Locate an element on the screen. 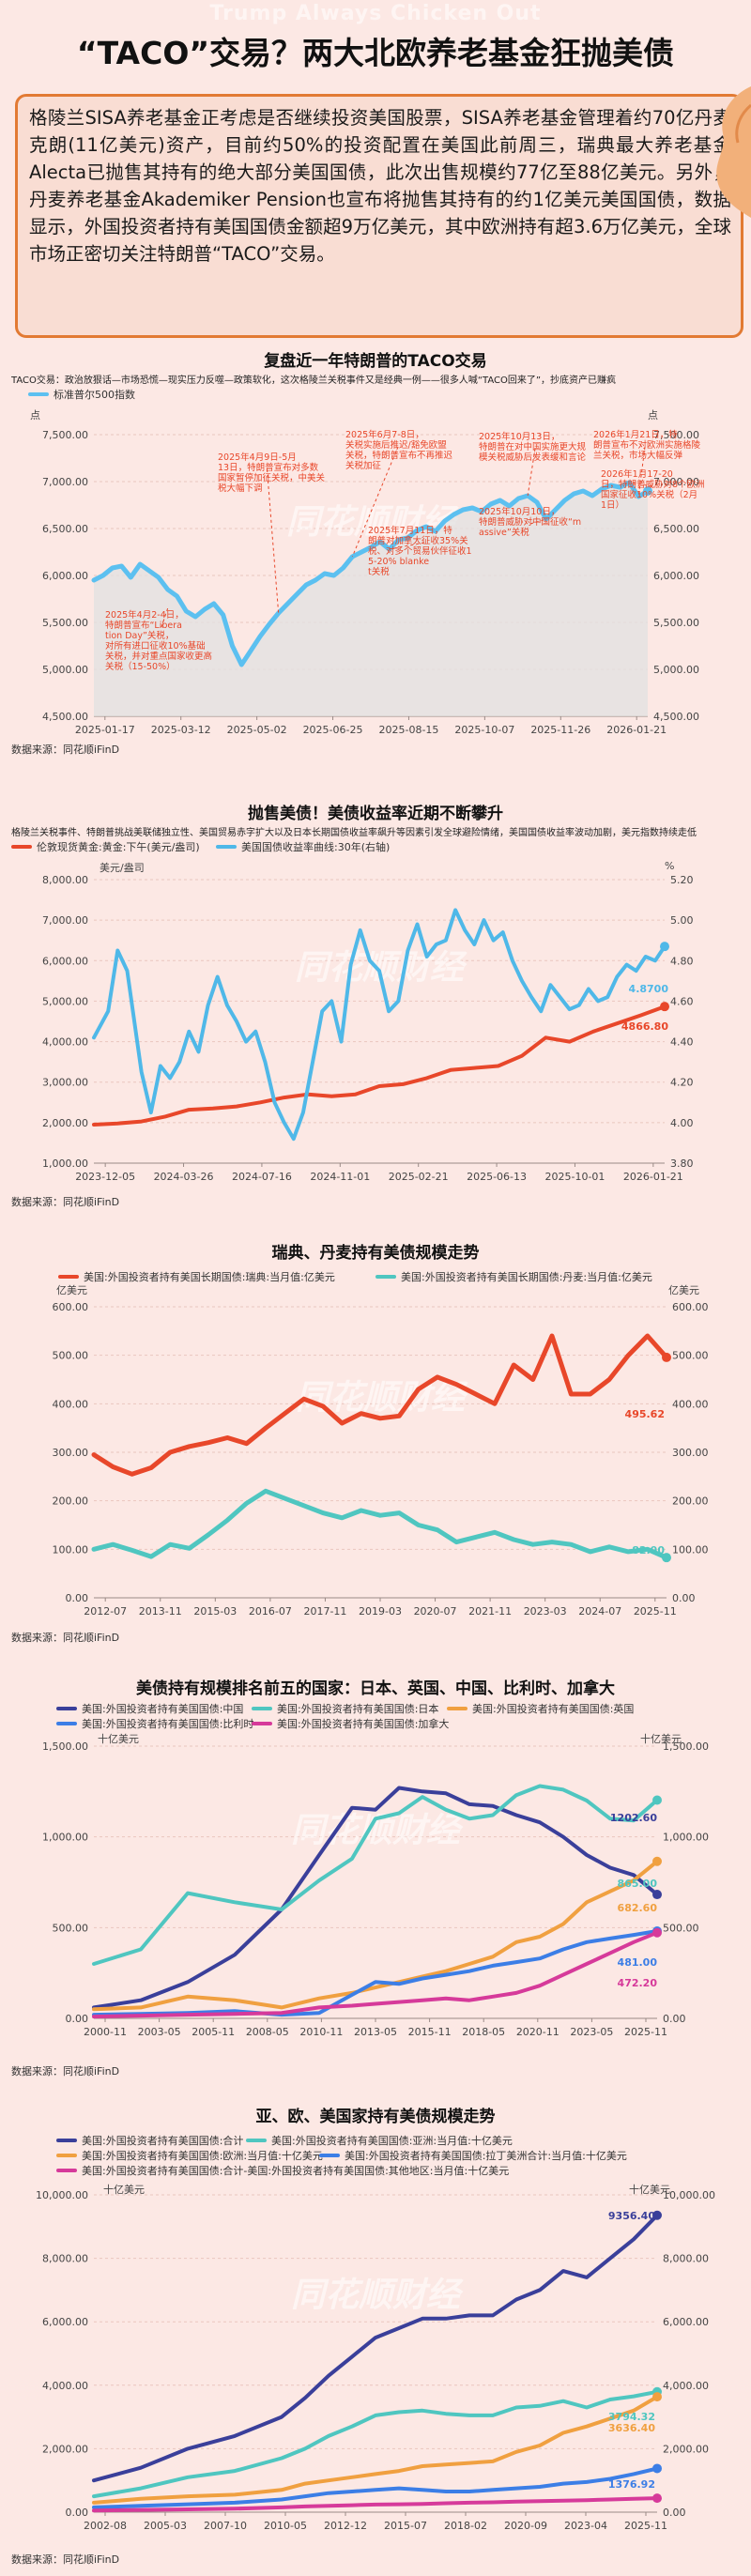  annotation-line: 关税实施后推迟/豁免欧盟 is located at coordinates (396, 445).